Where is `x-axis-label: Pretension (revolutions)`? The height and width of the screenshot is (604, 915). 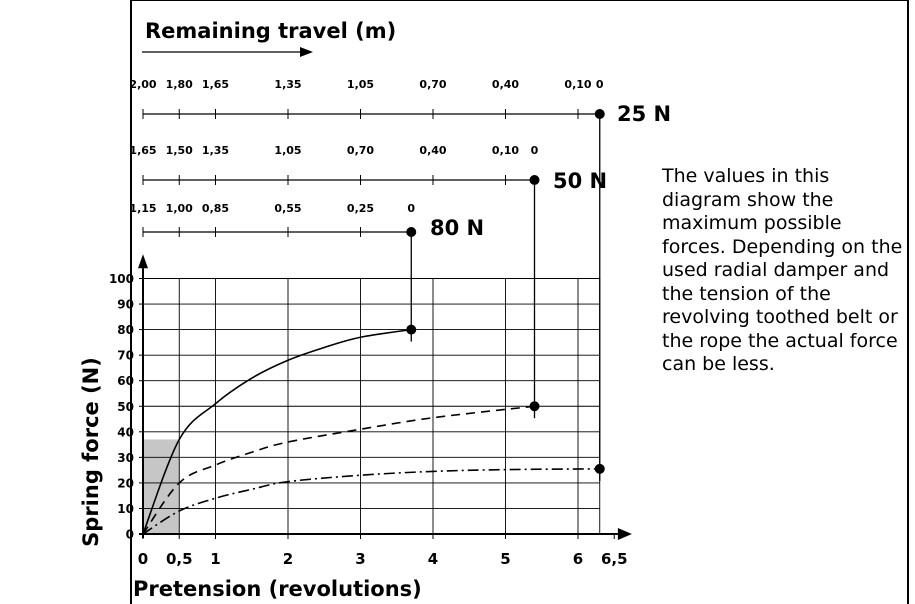
x-axis-label: Pretension (revolutions) is located at coordinates (277, 589).